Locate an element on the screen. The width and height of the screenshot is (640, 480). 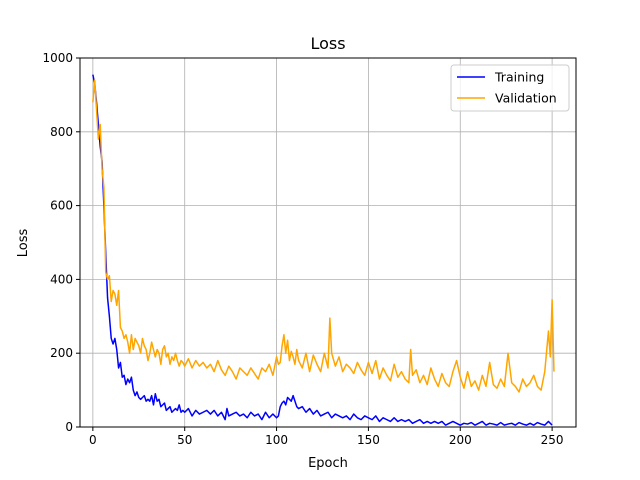
x-tick-label: 200 is located at coordinates (460, 440).